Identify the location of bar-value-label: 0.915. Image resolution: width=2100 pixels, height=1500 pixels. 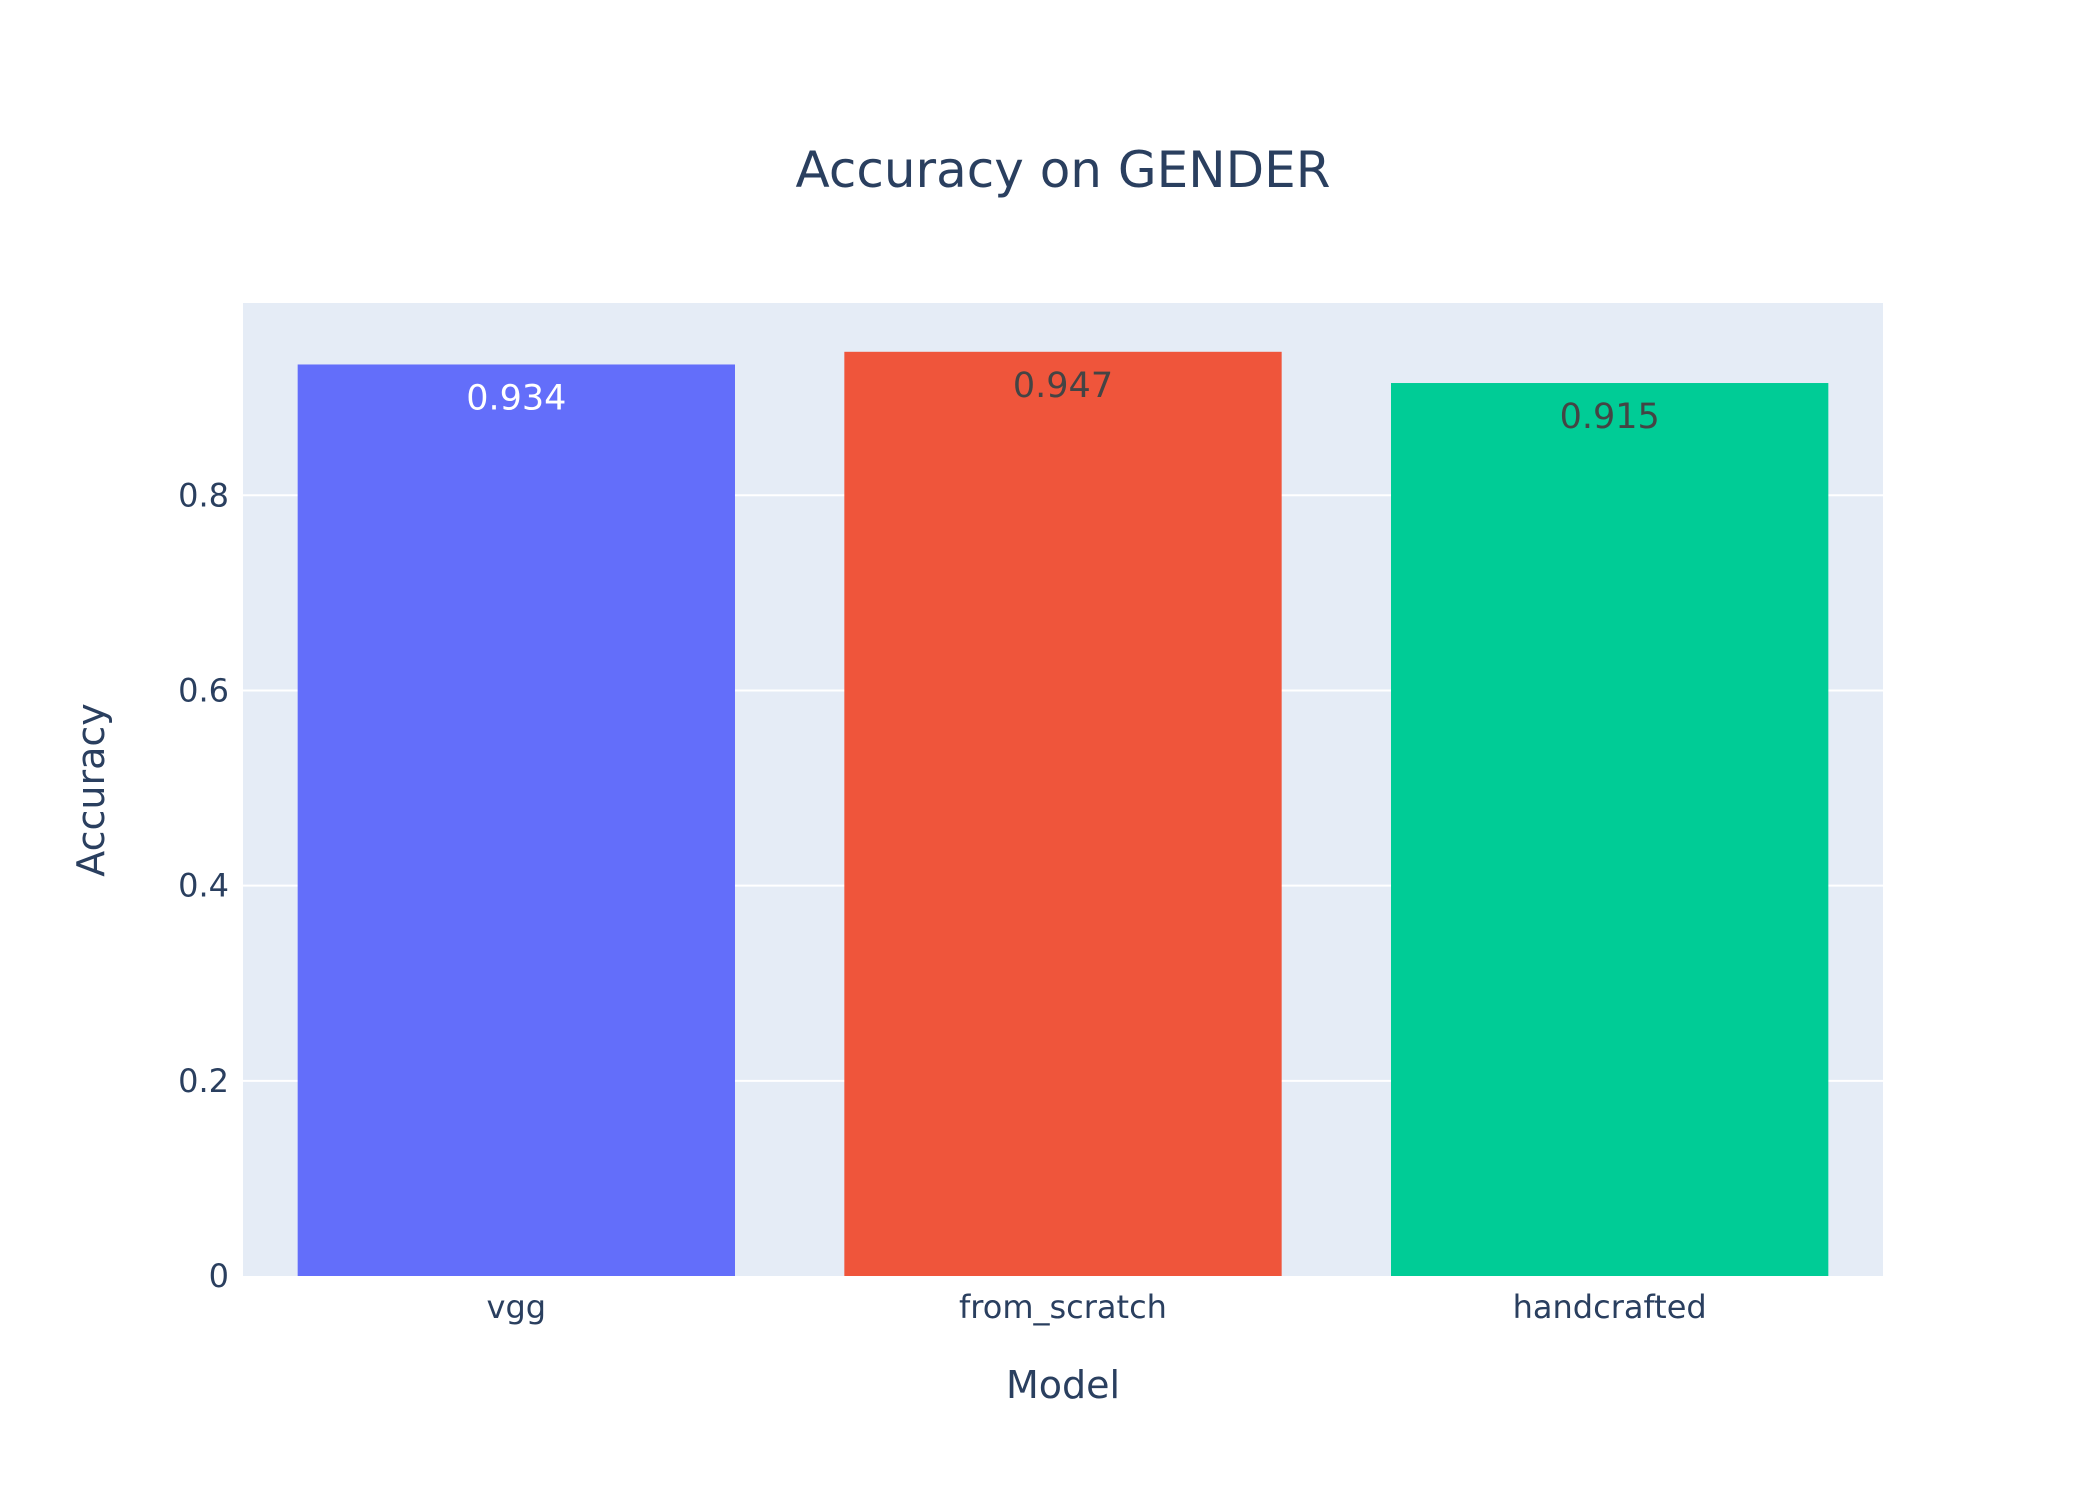
(1610, 417).